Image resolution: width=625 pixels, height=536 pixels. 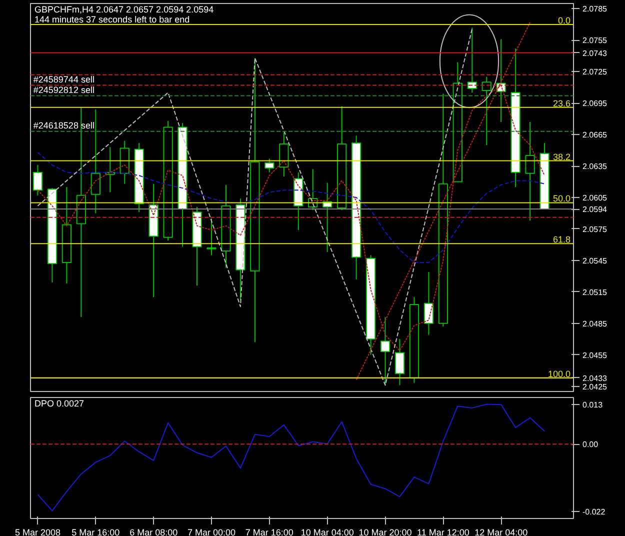 What do you see at coordinates (595, 261) in the screenshot?
I see `y-tick-label: 2.0545` at bounding box center [595, 261].